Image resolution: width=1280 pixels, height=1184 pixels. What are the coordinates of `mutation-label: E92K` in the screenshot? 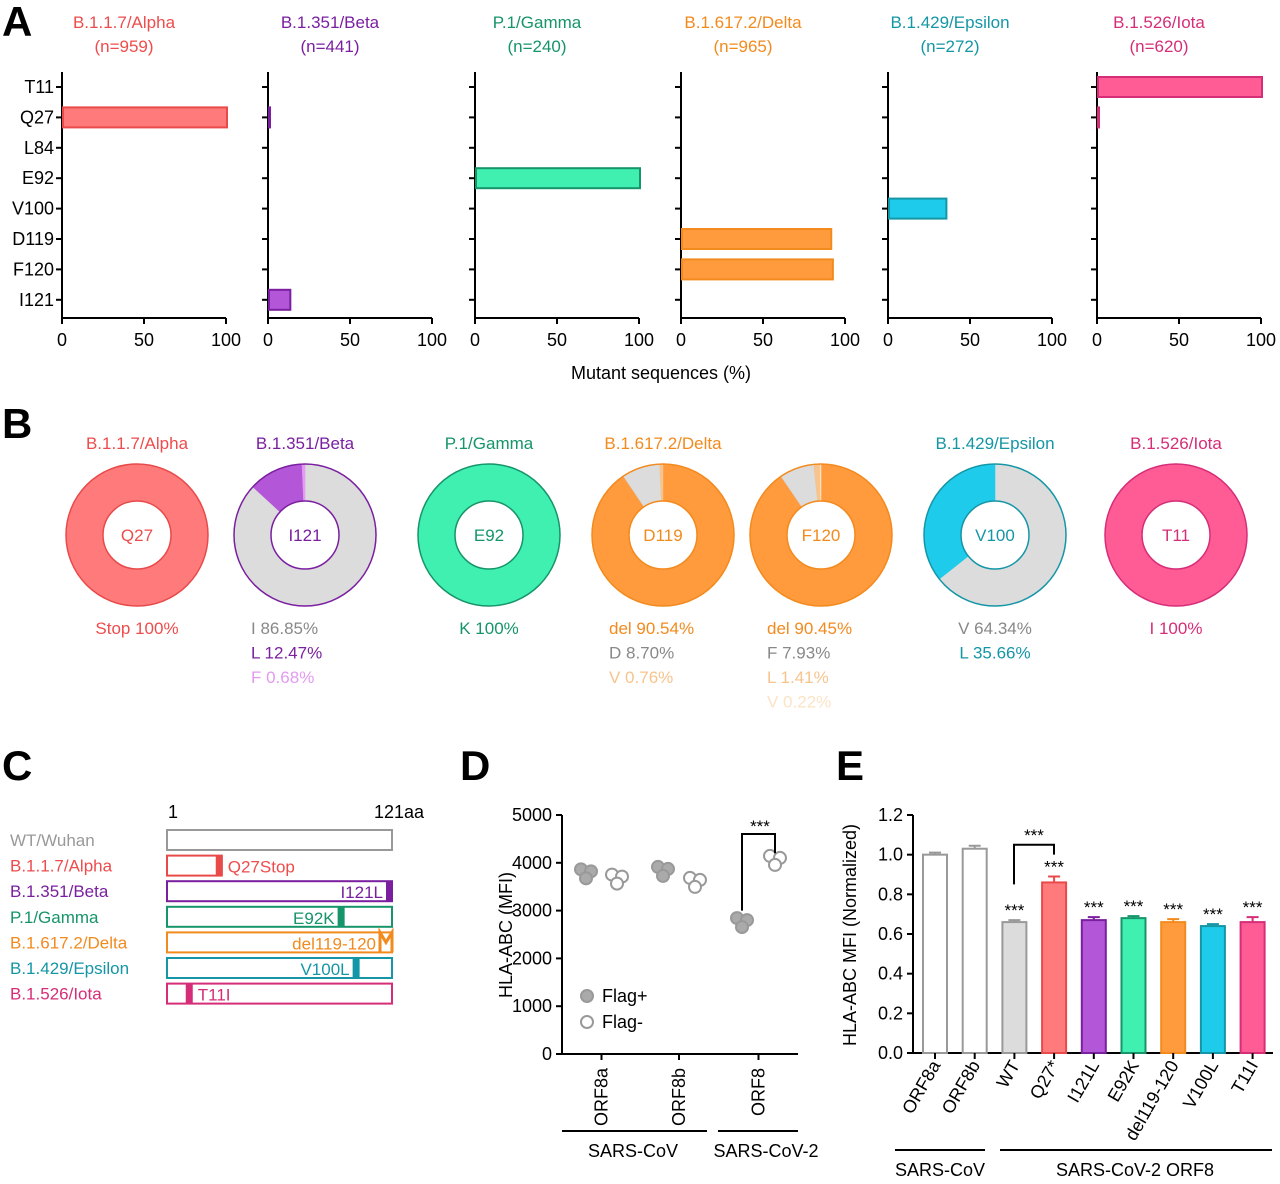 It's located at (314, 918).